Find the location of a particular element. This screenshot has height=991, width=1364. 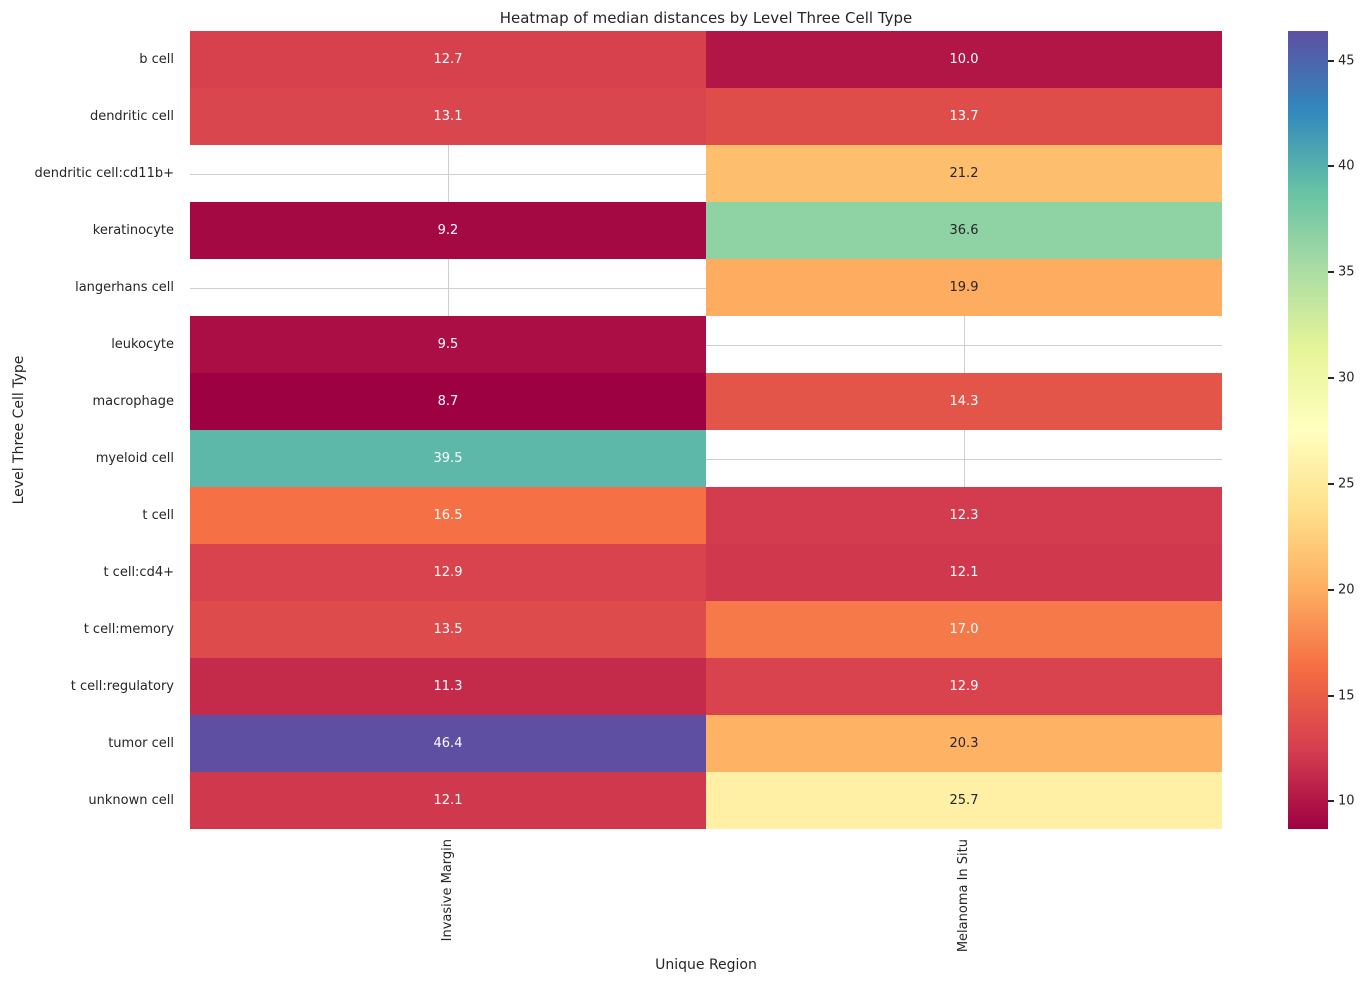

colorbar-tick-label: 40 is located at coordinates (1346, 166).